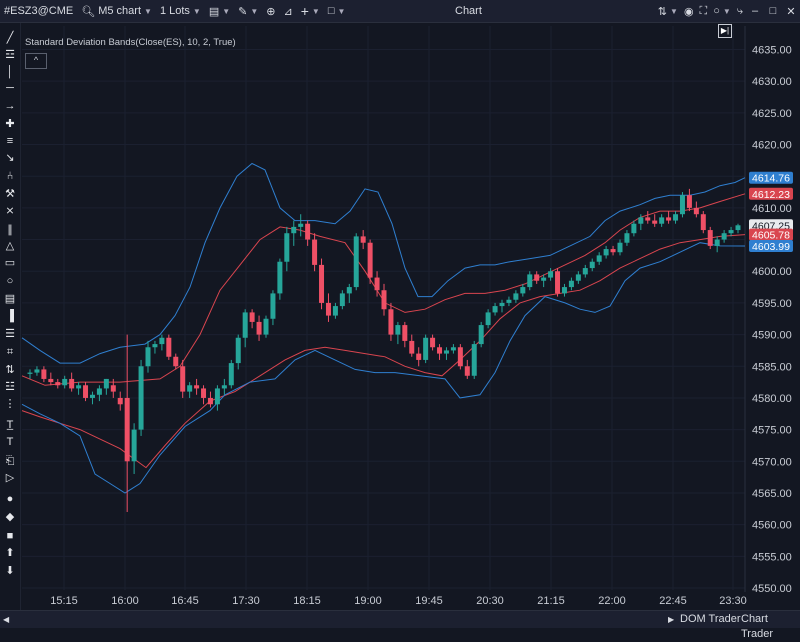 This screenshot has width=800, height=642. I want to click on pin-button: ⤷, so click(740, 11).